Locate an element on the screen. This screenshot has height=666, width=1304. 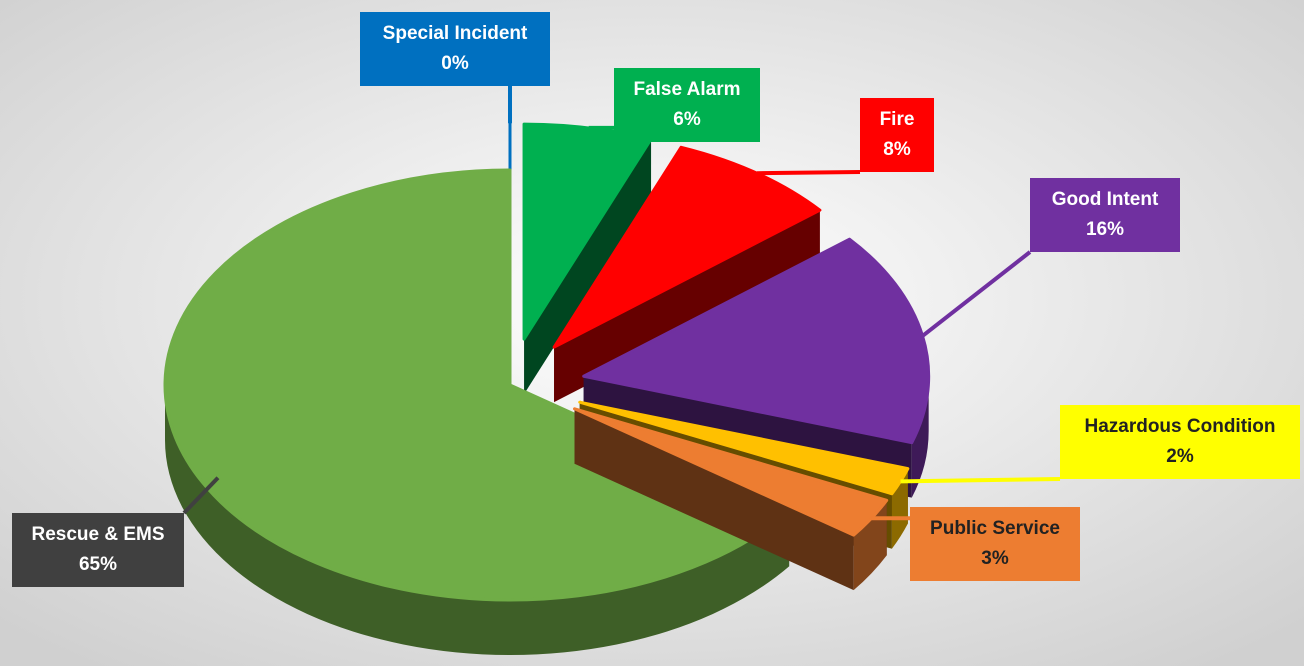
label-category: Hazardous Condition is located at coordinates (1179, 426).